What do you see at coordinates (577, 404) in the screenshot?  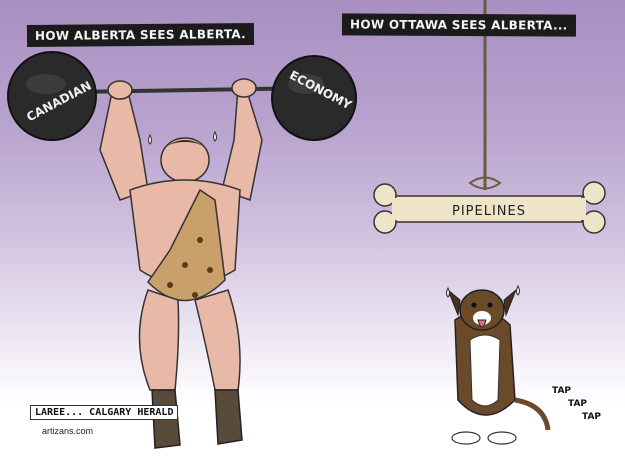 I see `tap-word-2: TAP` at bounding box center [577, 404].